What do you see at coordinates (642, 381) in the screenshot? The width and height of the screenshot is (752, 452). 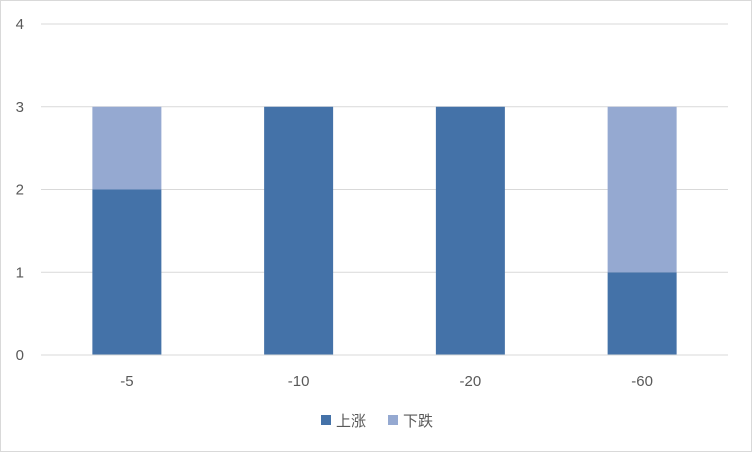 I see `x-tick-label: -60` at bounding box center [642, 381].